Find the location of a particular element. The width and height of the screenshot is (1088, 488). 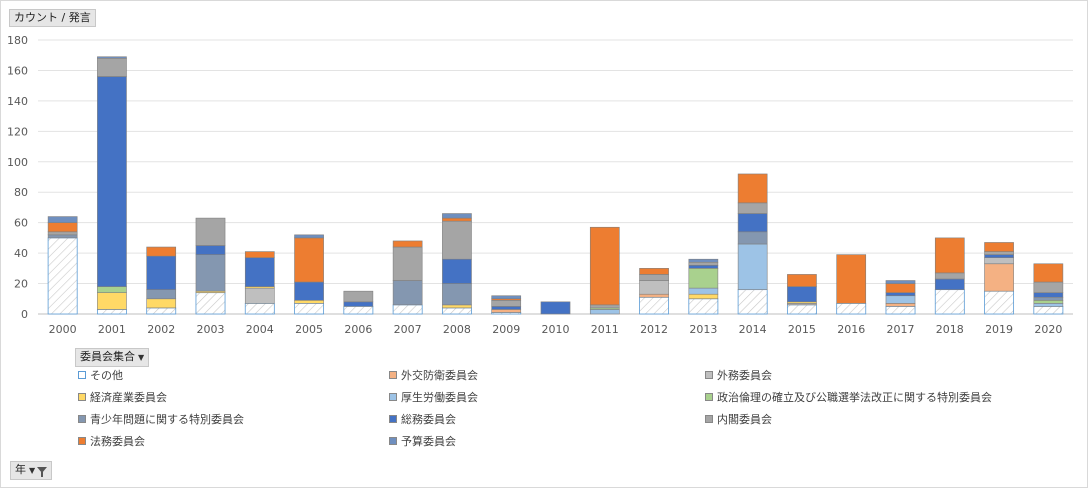

bar-stack-2013 is located at coordinates (703, 286).